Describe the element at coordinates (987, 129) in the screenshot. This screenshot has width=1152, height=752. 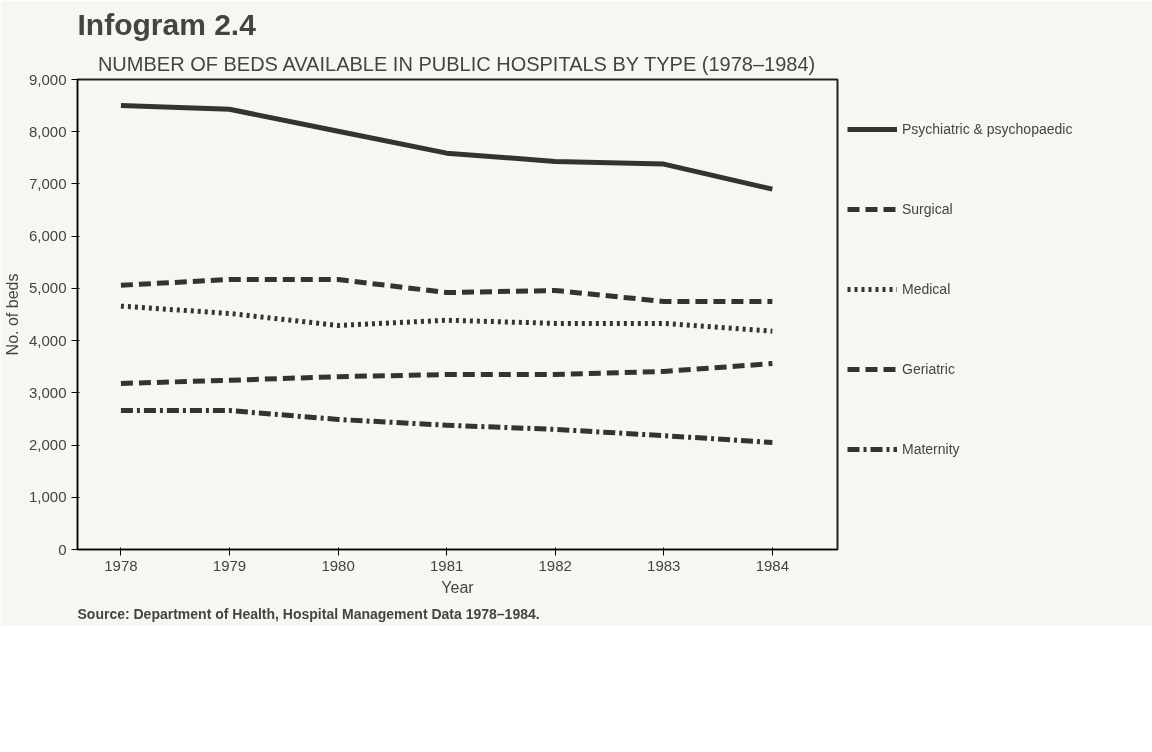
I see `legend-label: Psychiatric & psychopaedic` at that location.